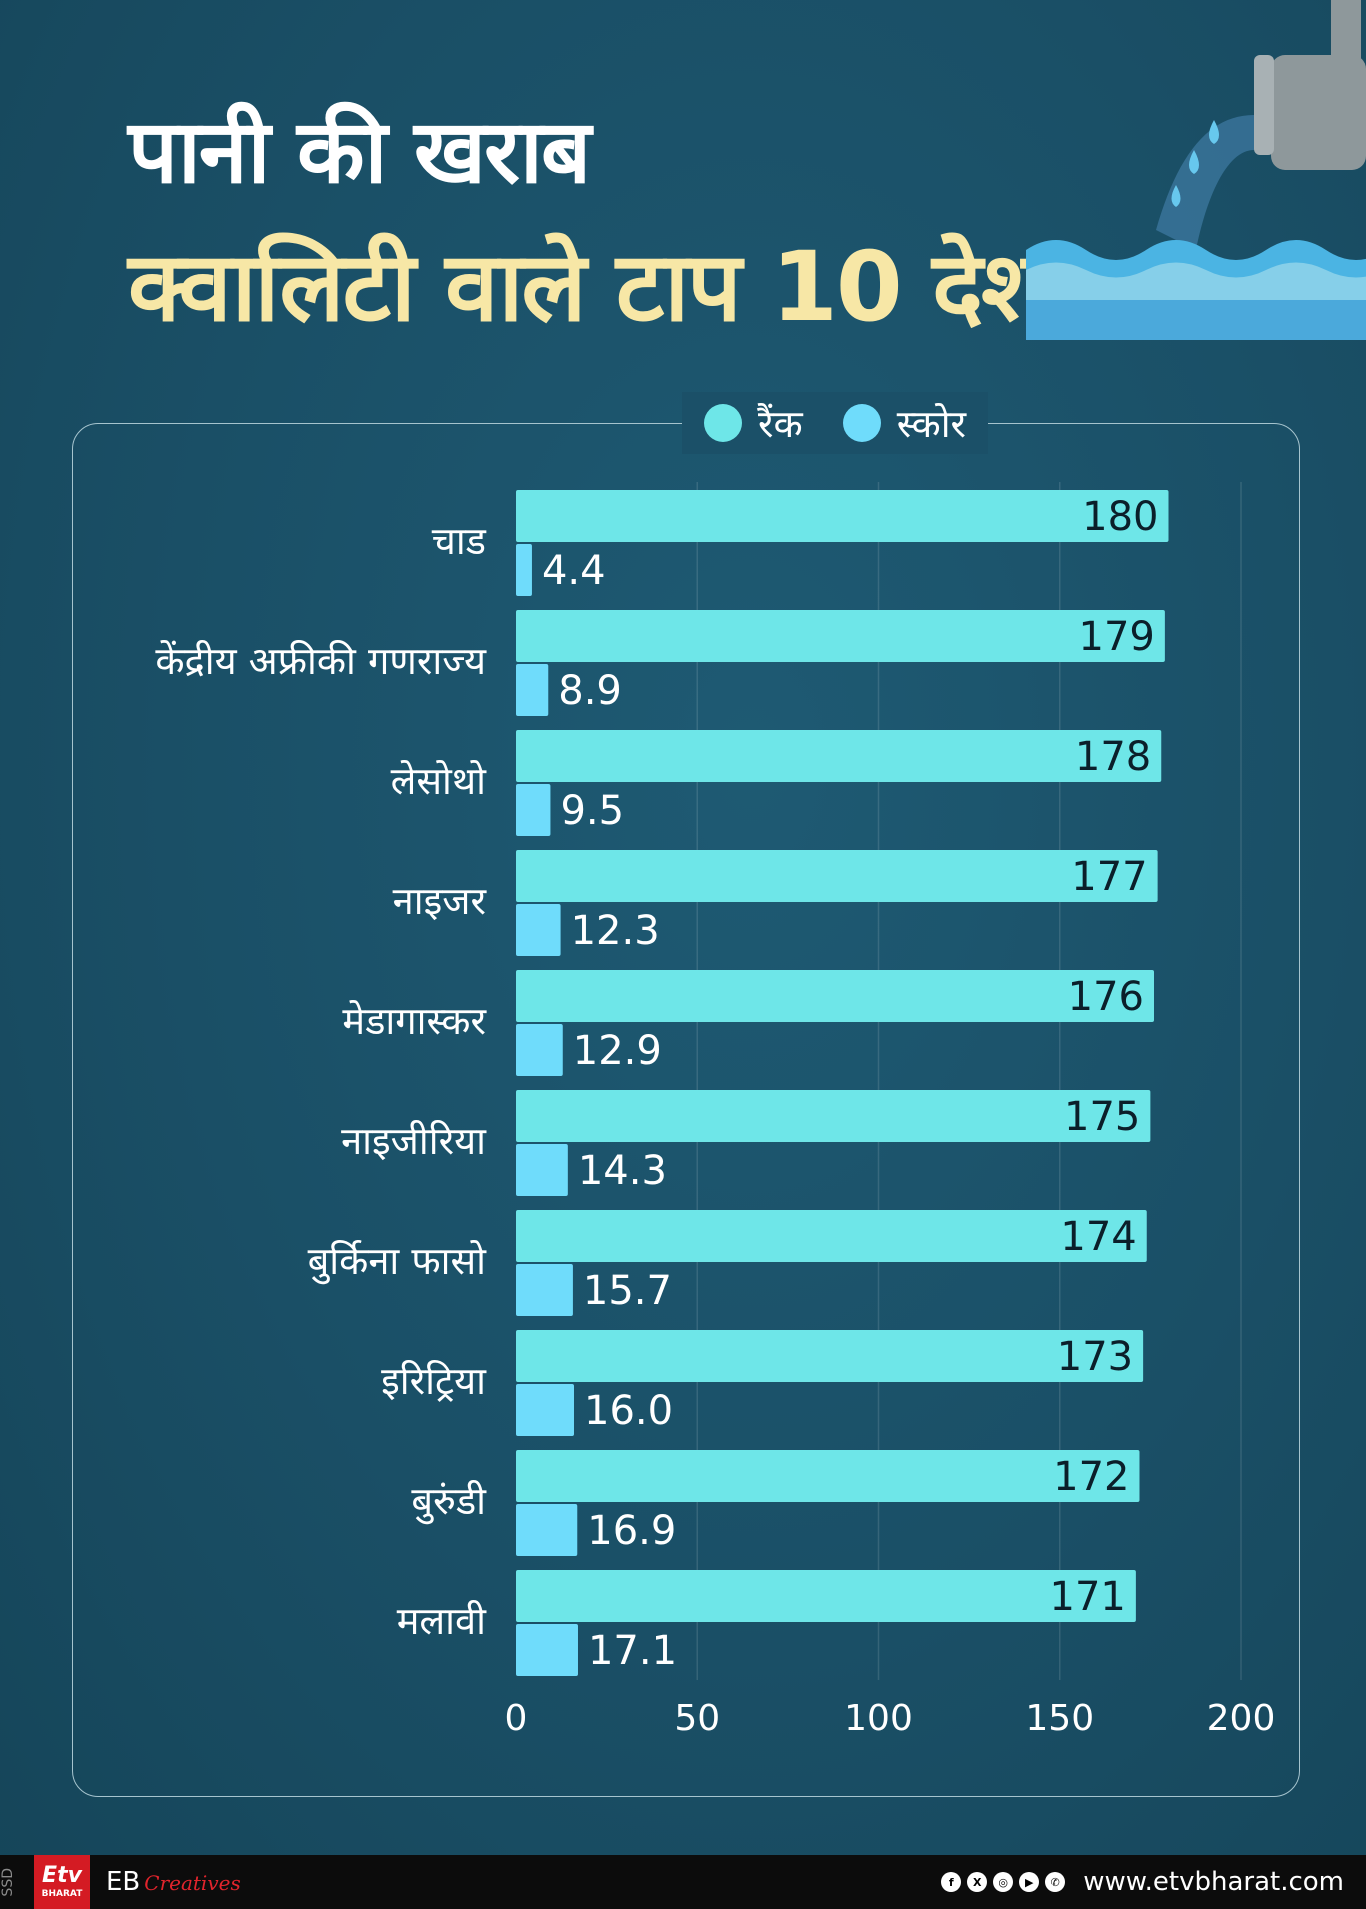  What do you see at coordinates (1055, 1882) in the screenshot?
I see `whatsapp-icon: ✆` at bounding box center [1055, 1882].